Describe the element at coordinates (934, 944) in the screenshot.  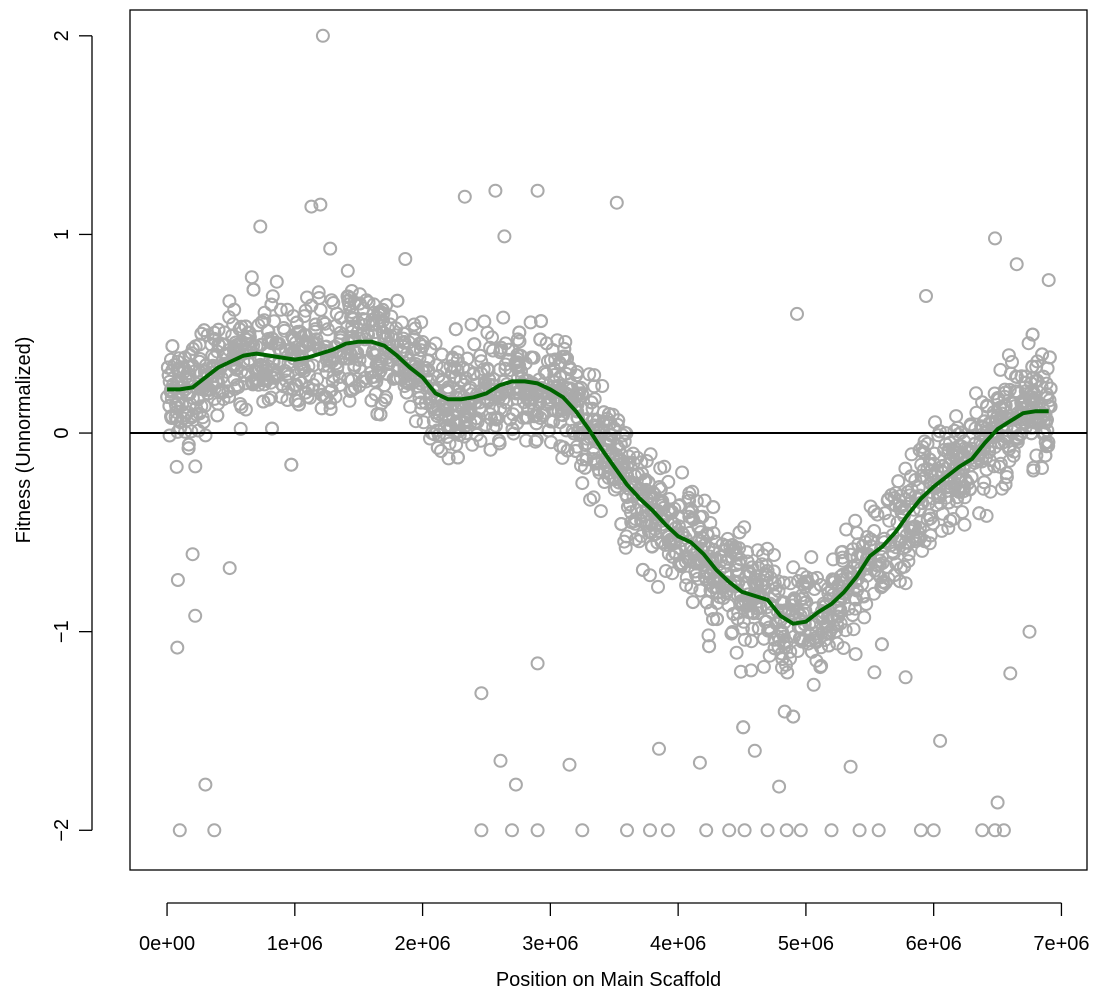
I see `x-tick-label: 6e+06` at that location.